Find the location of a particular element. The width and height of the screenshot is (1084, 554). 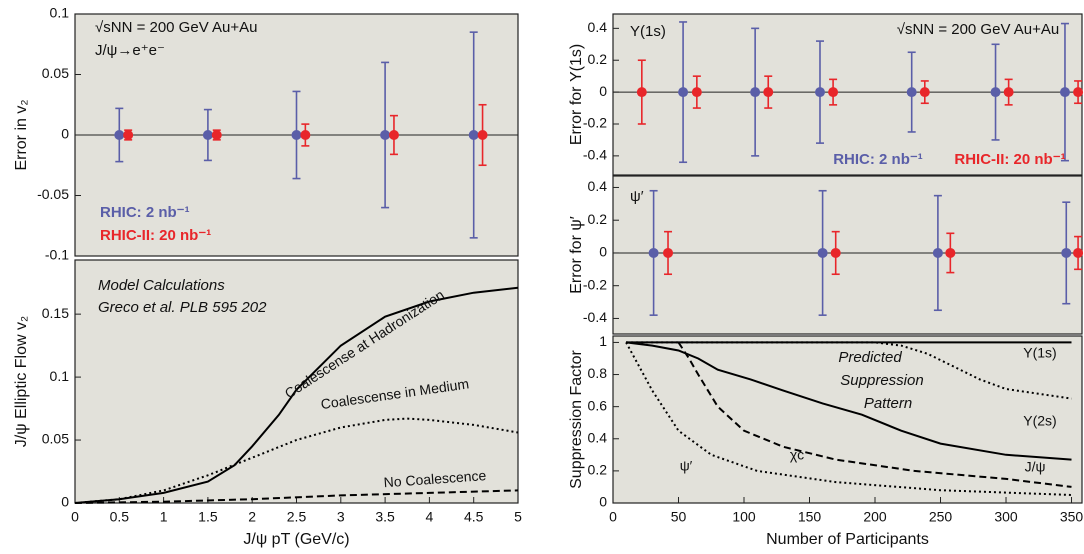

x-tick-label: 2 is located at coordinates (252, 517).